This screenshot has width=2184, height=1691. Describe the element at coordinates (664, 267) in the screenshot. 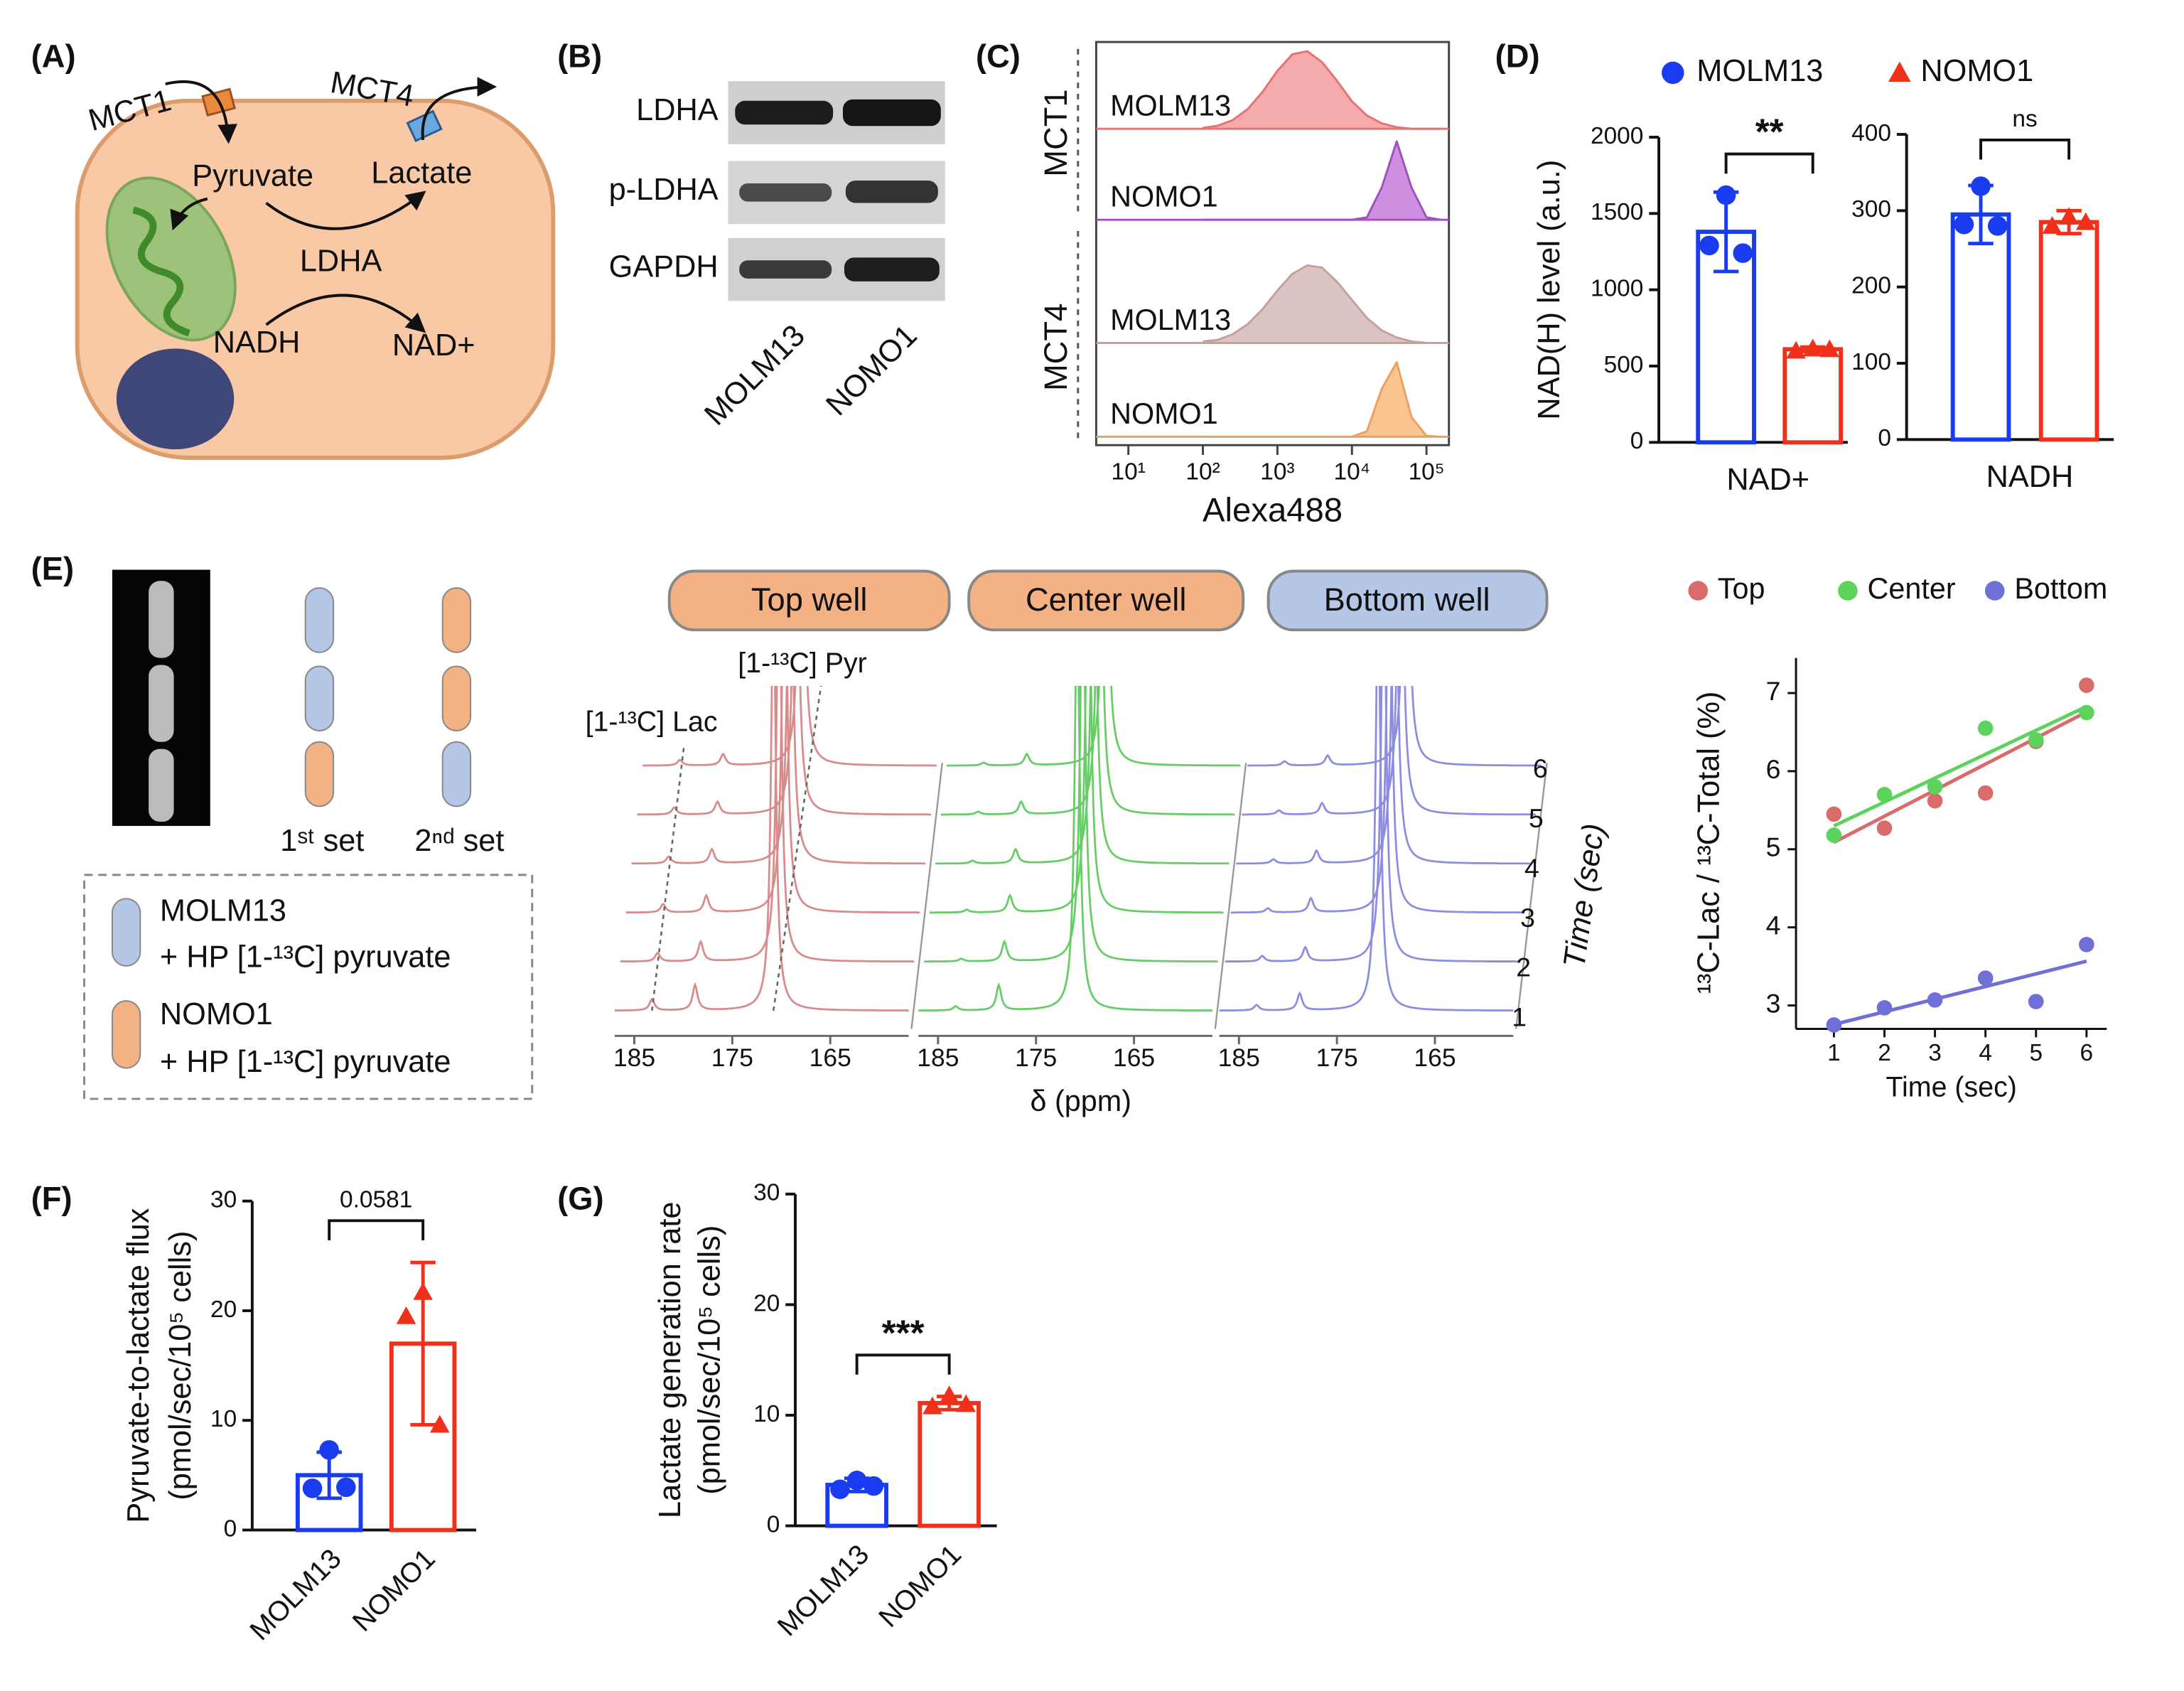

I see `protein-label: GAPDH` at that location.